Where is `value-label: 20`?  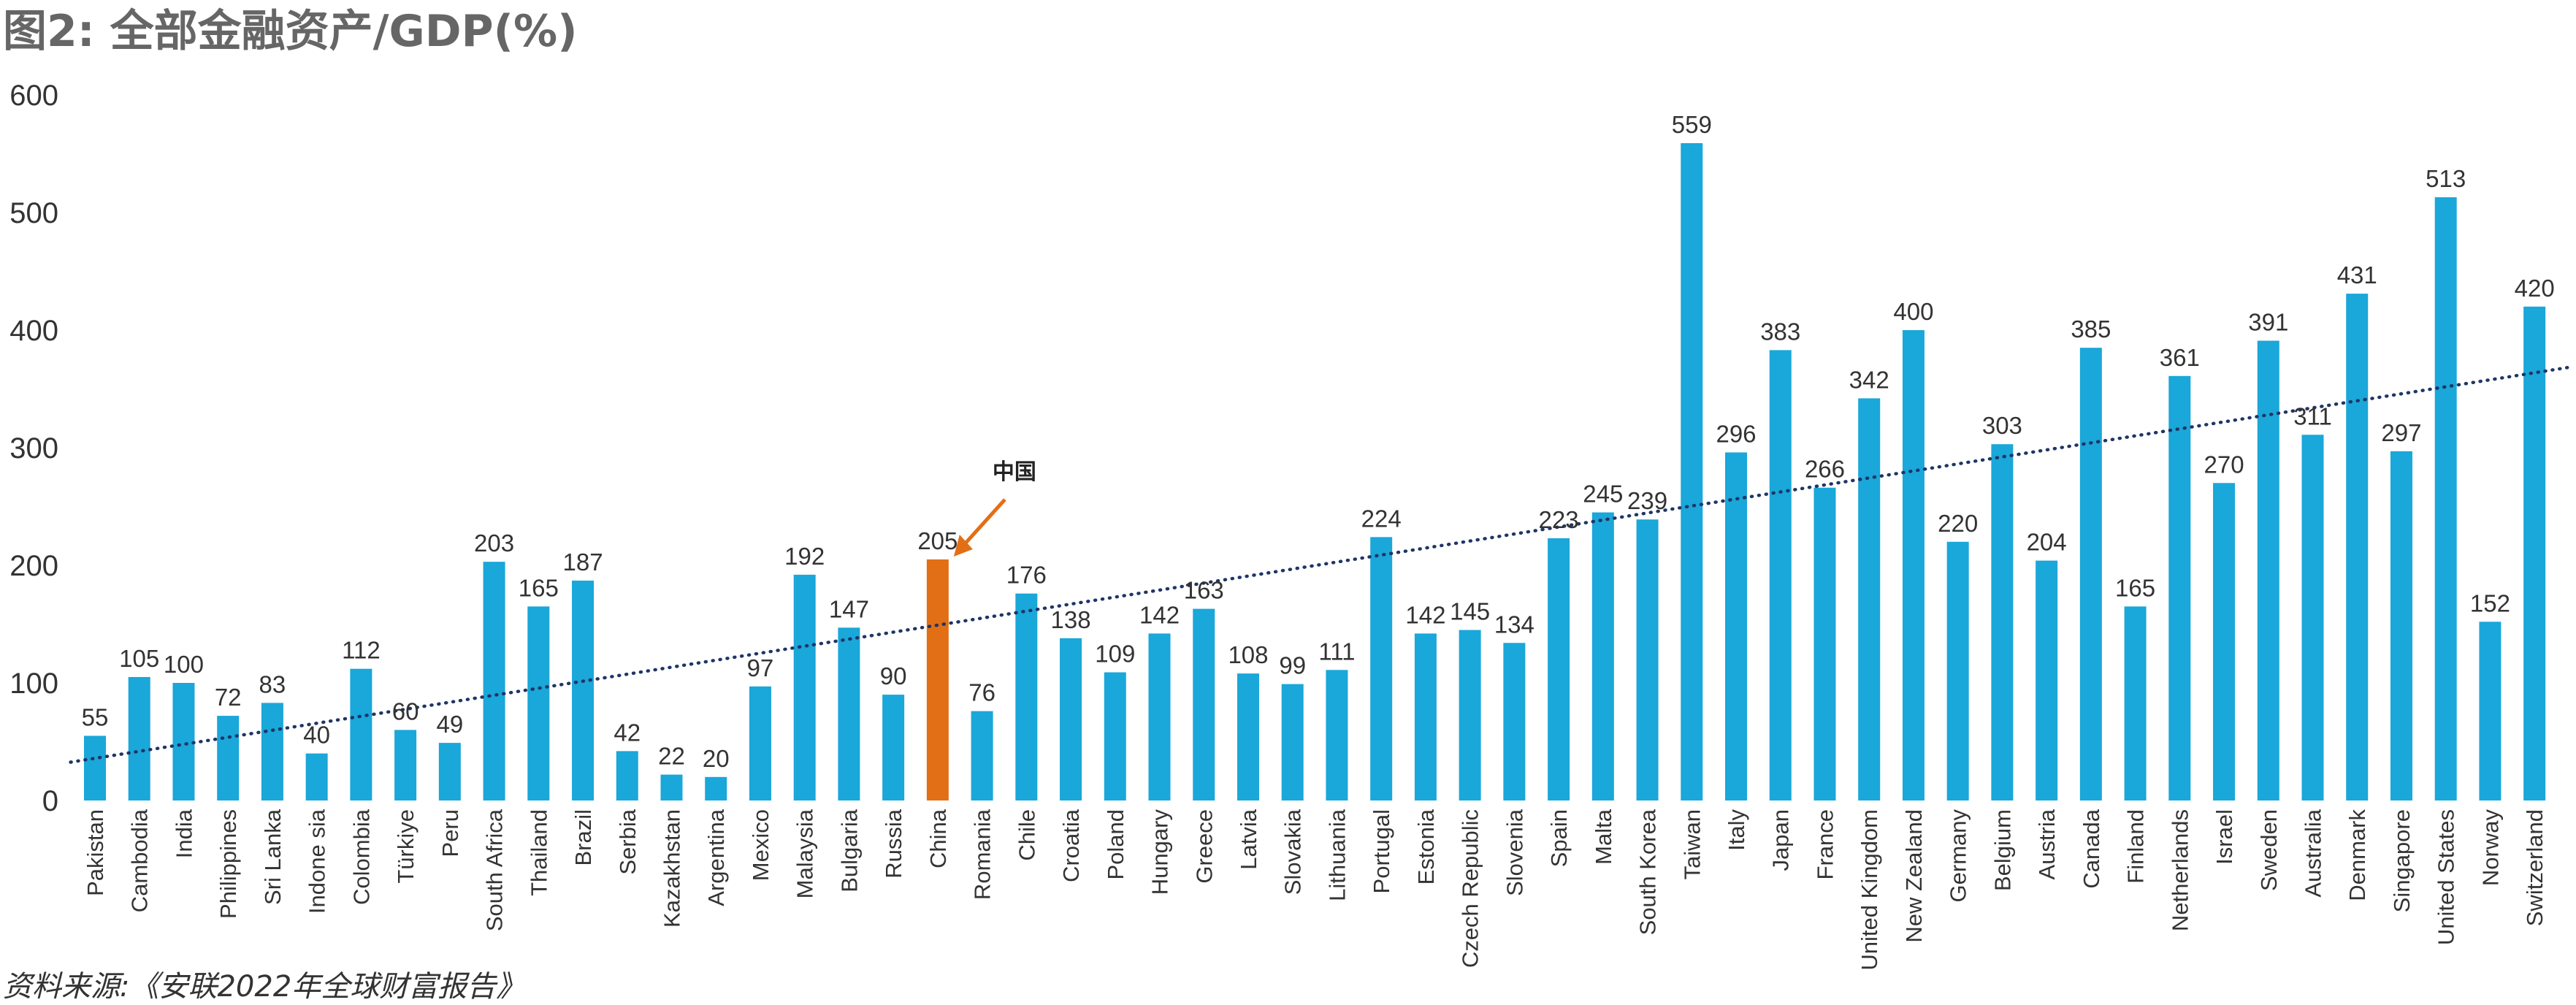
value-label: 20 is located at coordinates (716, 759).